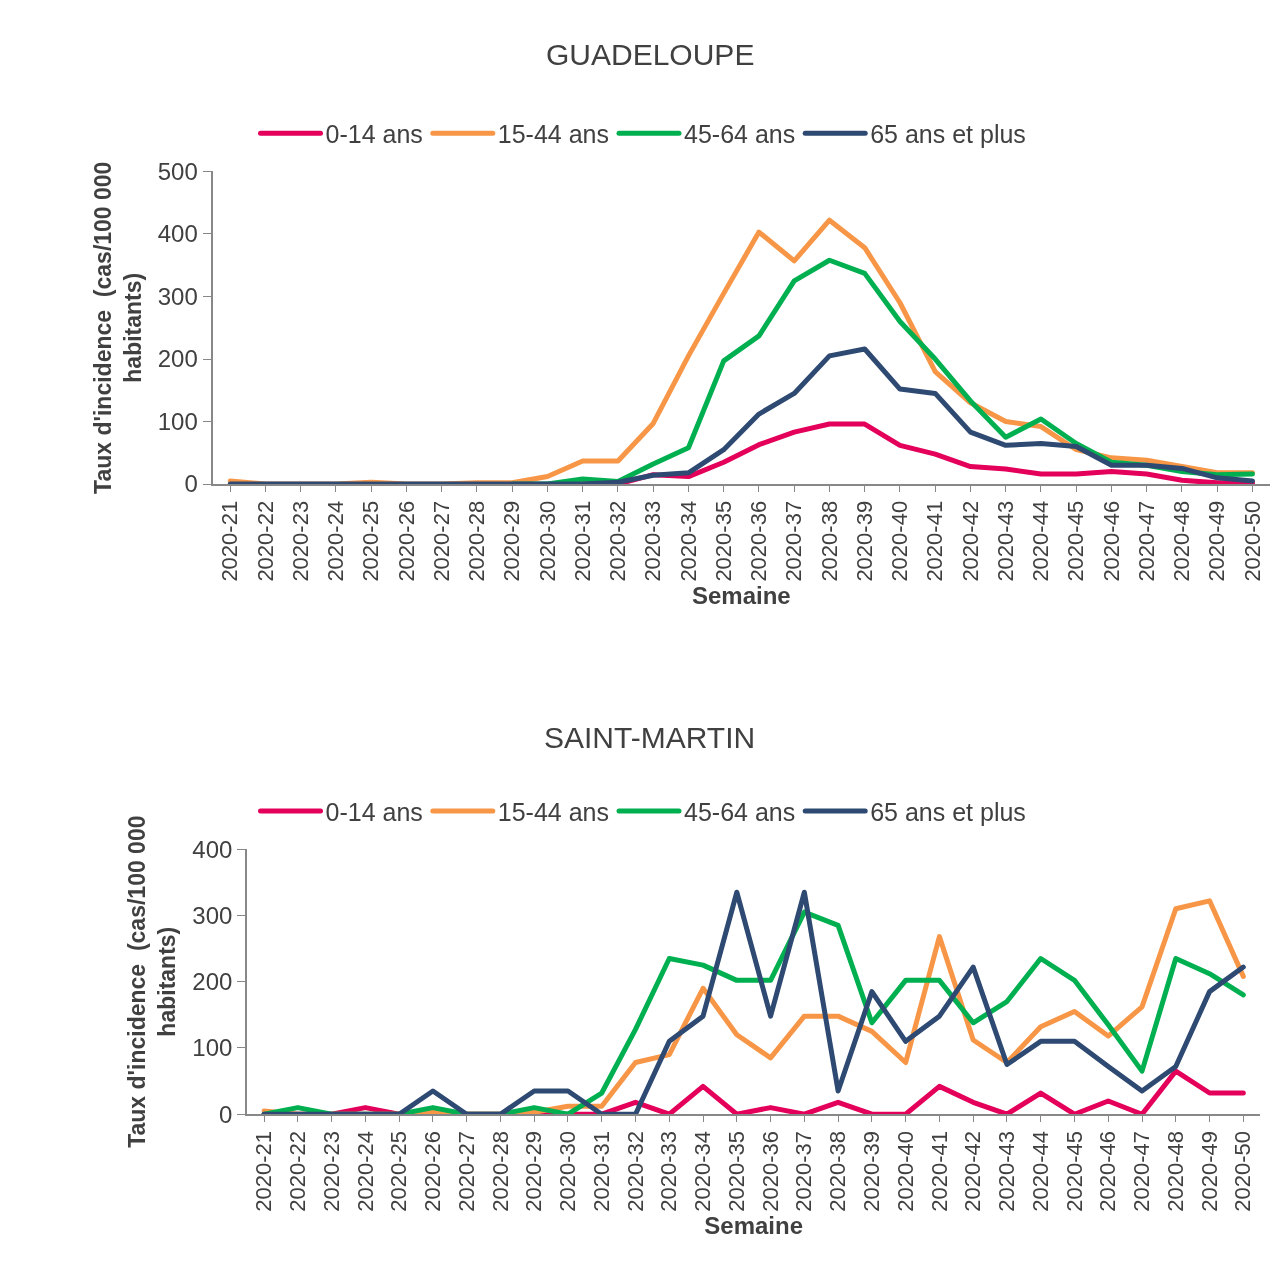 The height and width of the screenshot is (1273, 1282). What do you see at coordinates (650, 54) in the screenshot?
I see `chart-title: GUADELOUPE` at bounding box center [650, 54].